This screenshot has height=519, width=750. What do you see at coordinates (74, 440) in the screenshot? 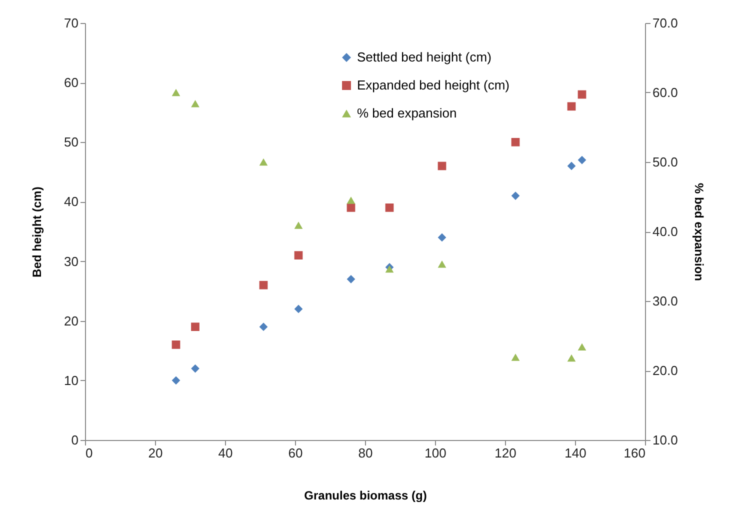
I see `y-tick-label: 0` at bounding box center [74, 440].